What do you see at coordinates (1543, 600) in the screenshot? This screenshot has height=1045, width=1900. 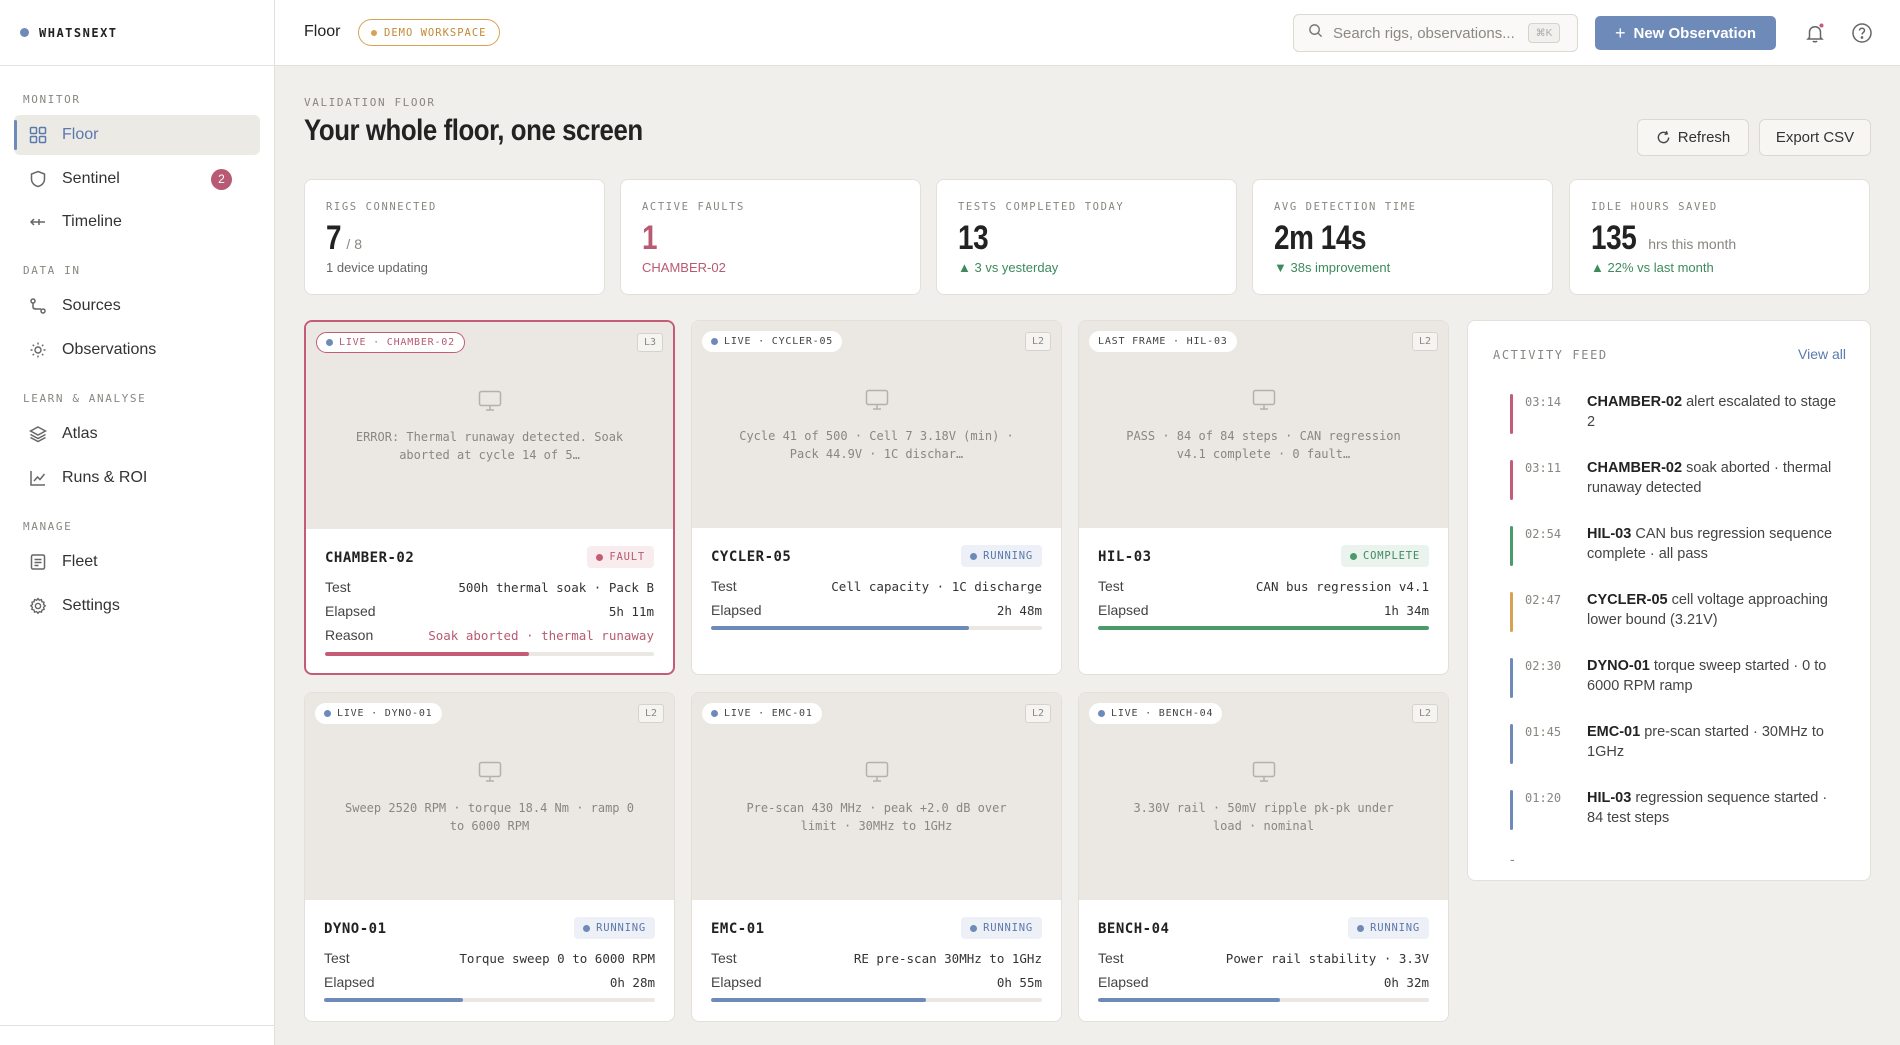 I see `feed-time: 02:47` at bounding box center [1543, 600].